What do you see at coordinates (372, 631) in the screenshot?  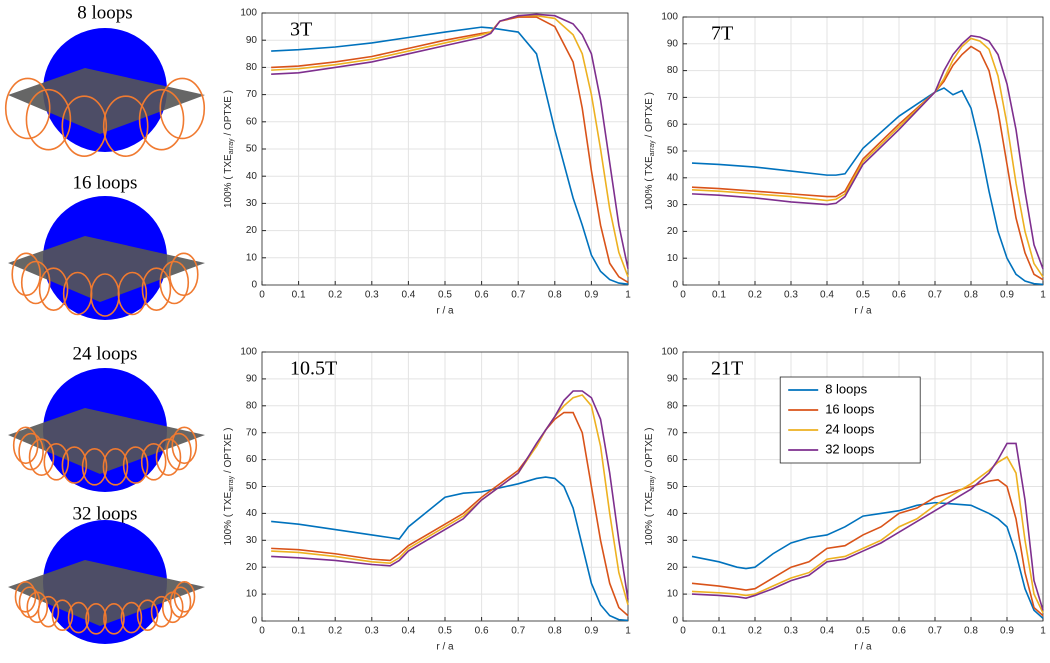 I see `x-tick-label: 0.3` at bounding box center [372, 631].